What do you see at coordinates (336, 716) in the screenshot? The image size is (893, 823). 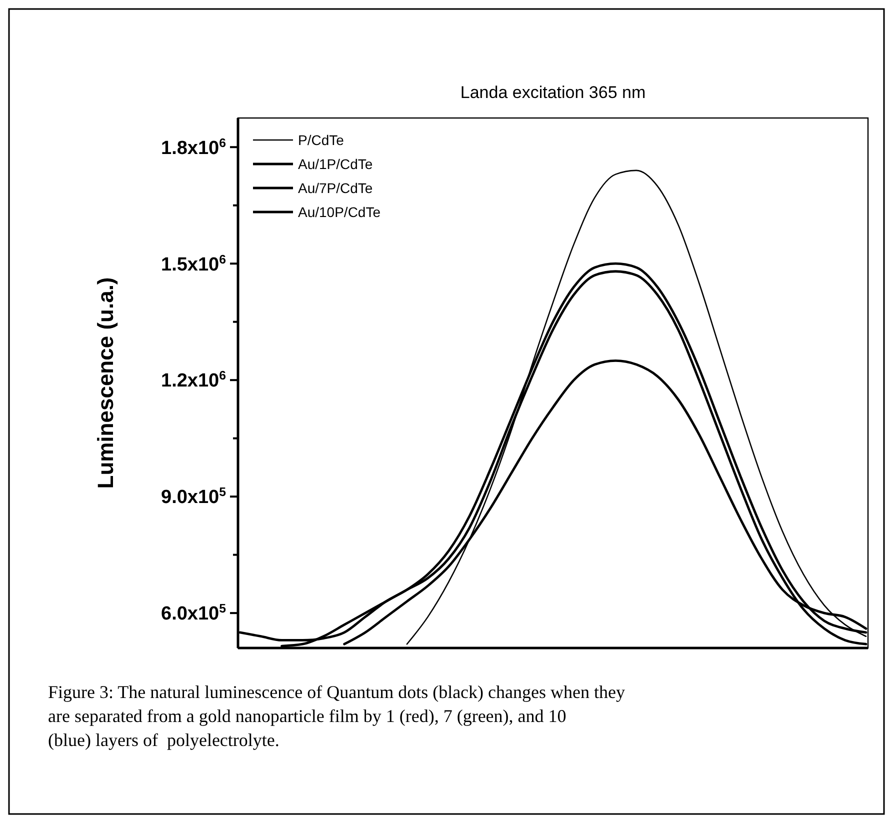 I see `caption: Figure 3: The natural luminescence of Quantum dots (black) changes when they are separated from a gold nanoparticle film by 1 (red), 7 (green), and 10 (blue) layers of polyelectrolyte.` at bounding box center [336, 716].